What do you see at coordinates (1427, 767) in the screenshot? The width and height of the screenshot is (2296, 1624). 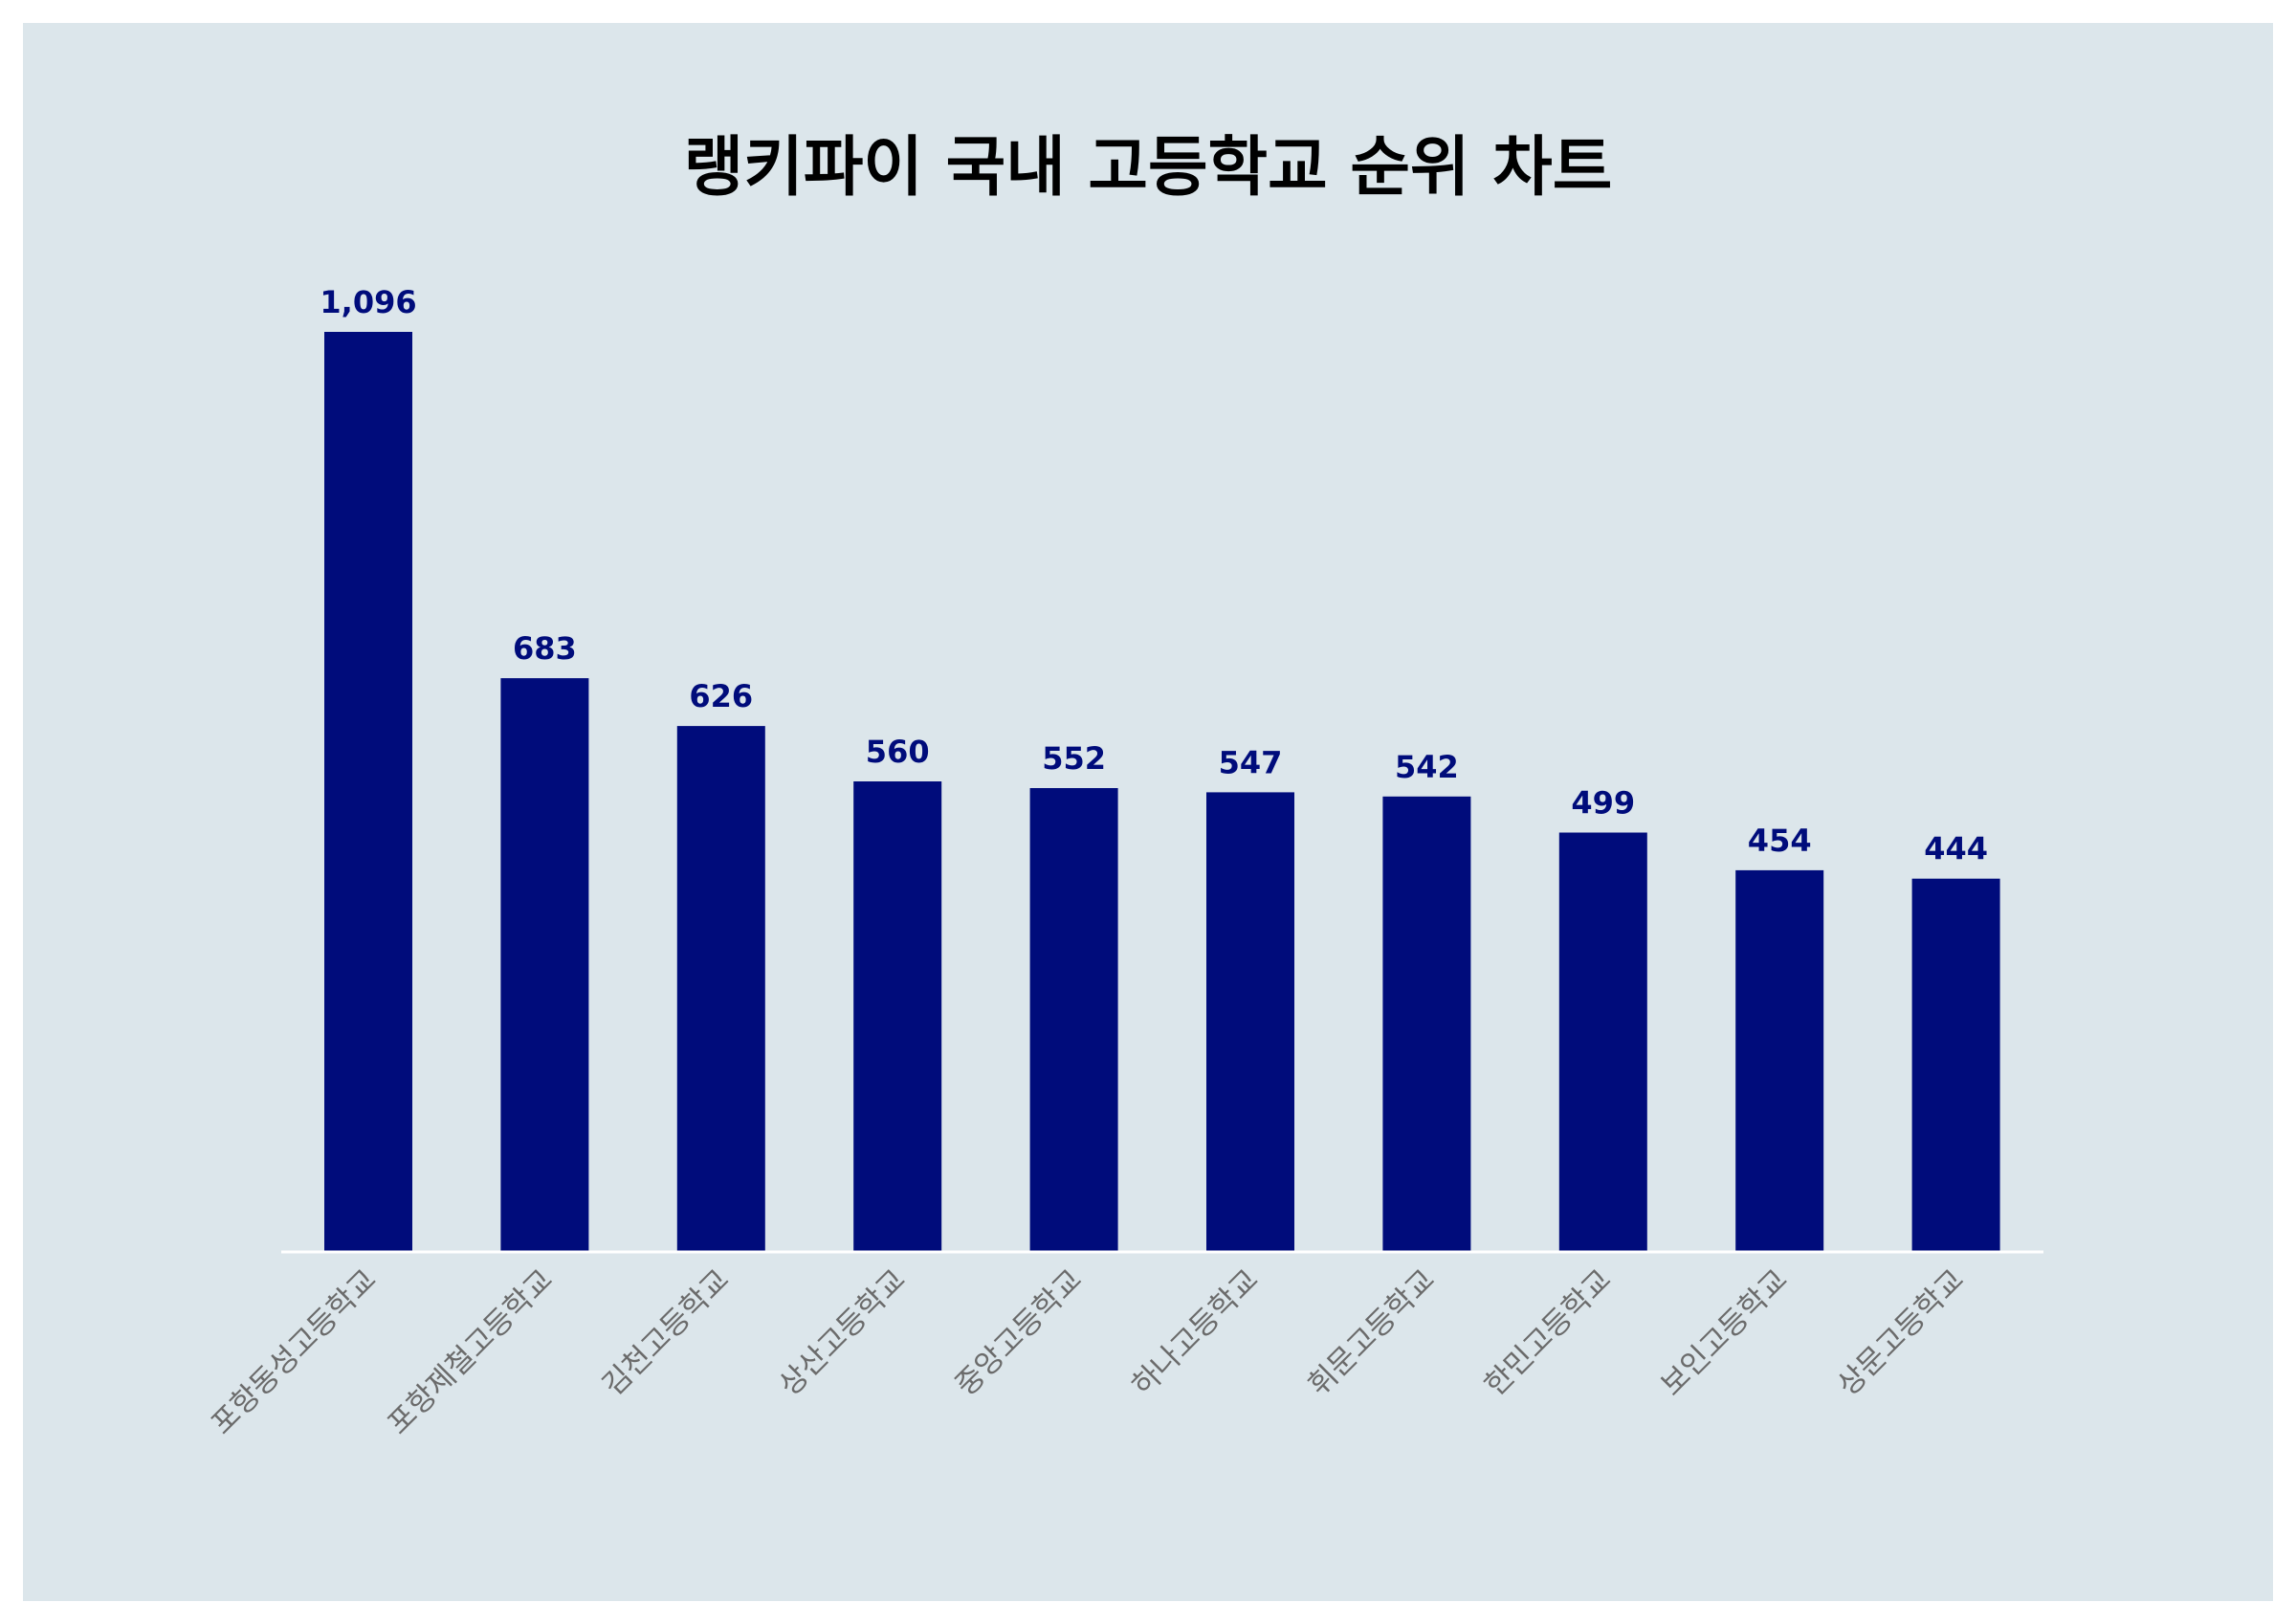 I see `value-label-7: 542` at bounding box center [1427, 767].